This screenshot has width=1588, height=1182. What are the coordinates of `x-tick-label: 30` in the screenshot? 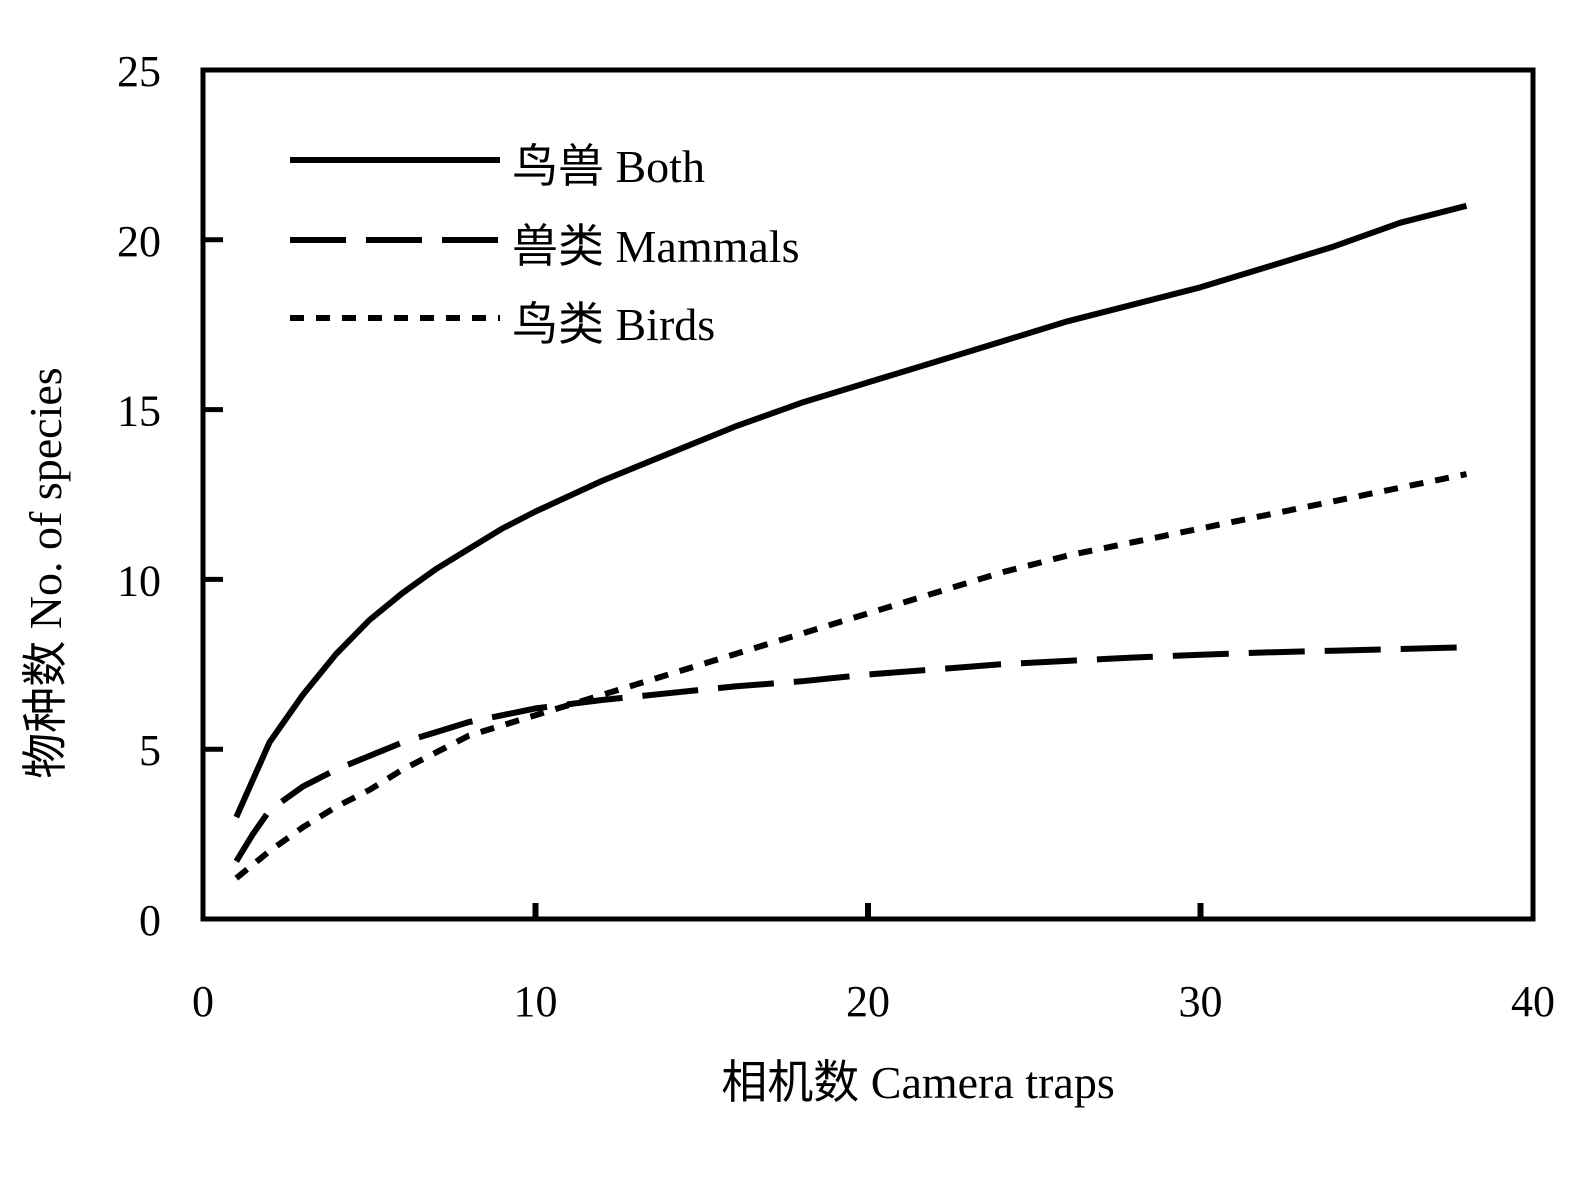 It's located at (1201, 1001).